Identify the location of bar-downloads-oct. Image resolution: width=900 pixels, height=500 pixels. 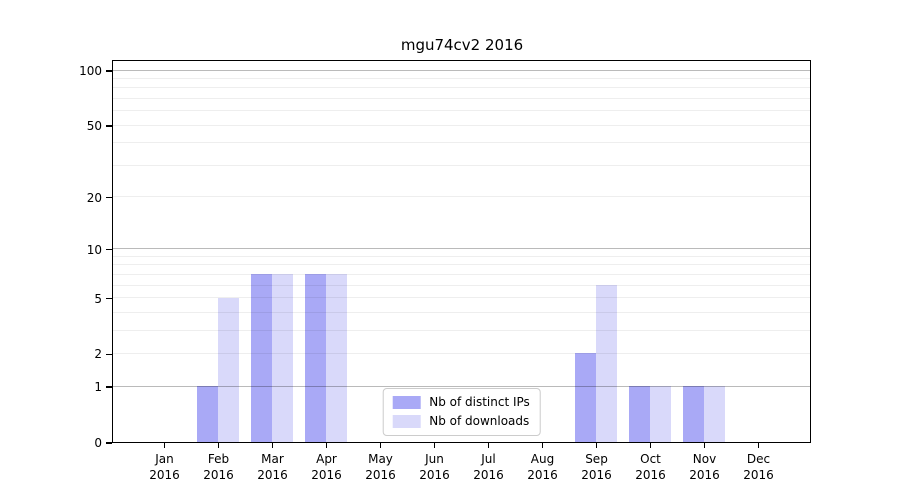
(660, 414).